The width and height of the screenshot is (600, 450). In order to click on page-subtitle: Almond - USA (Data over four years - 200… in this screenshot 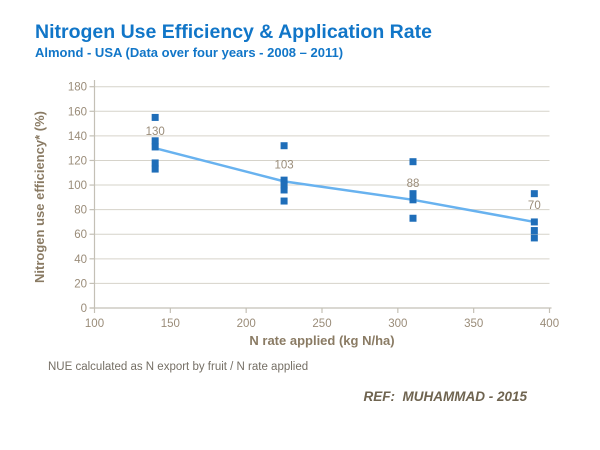, I will do `click(189, 52)`.